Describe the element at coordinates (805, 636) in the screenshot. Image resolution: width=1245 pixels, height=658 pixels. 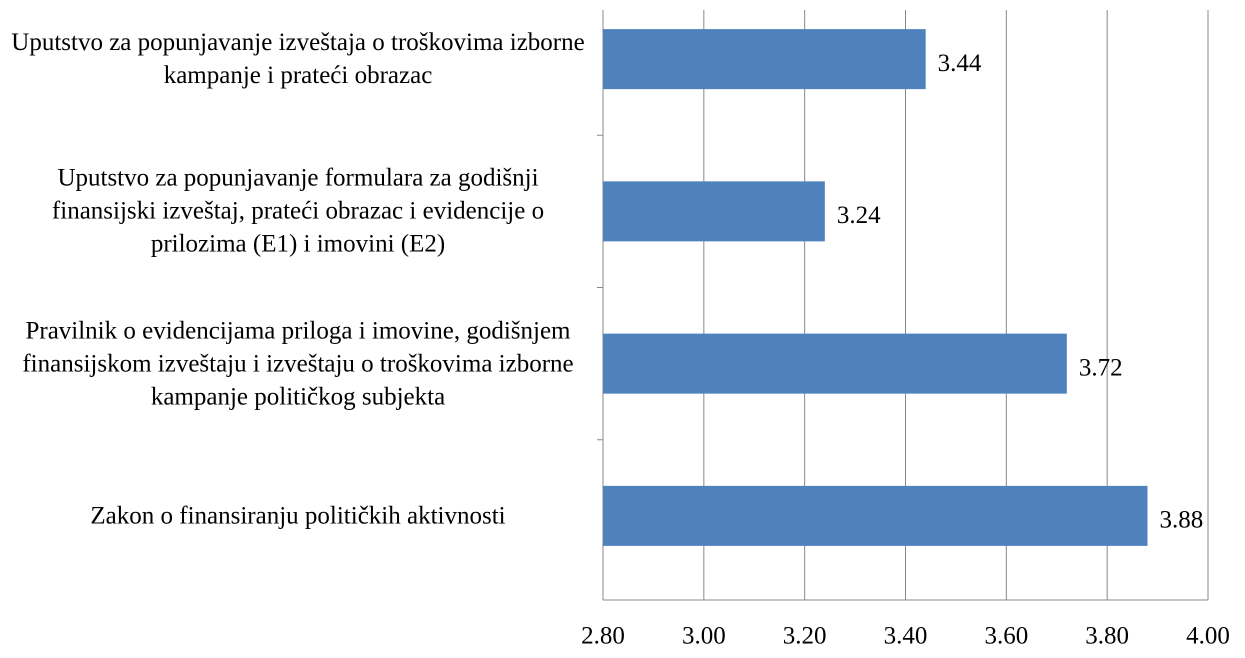
I see `x-tick-label: 3.20` at that location.